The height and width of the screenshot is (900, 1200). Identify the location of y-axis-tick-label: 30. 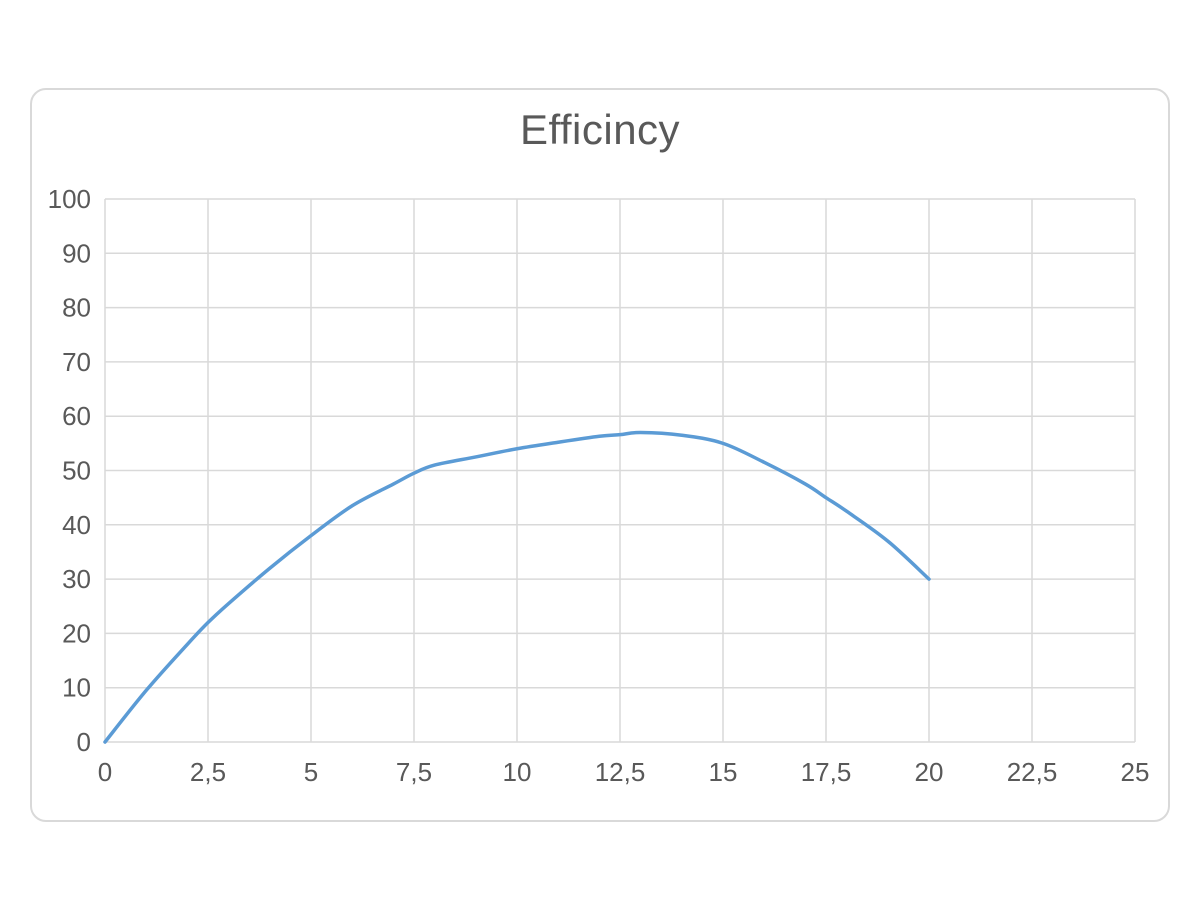
(76, 579).